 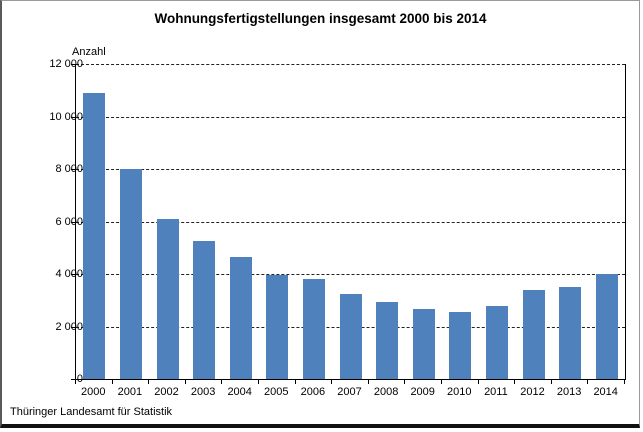 I want to click on x-tick-label-2014: 2014, so click(x=605, y=392).